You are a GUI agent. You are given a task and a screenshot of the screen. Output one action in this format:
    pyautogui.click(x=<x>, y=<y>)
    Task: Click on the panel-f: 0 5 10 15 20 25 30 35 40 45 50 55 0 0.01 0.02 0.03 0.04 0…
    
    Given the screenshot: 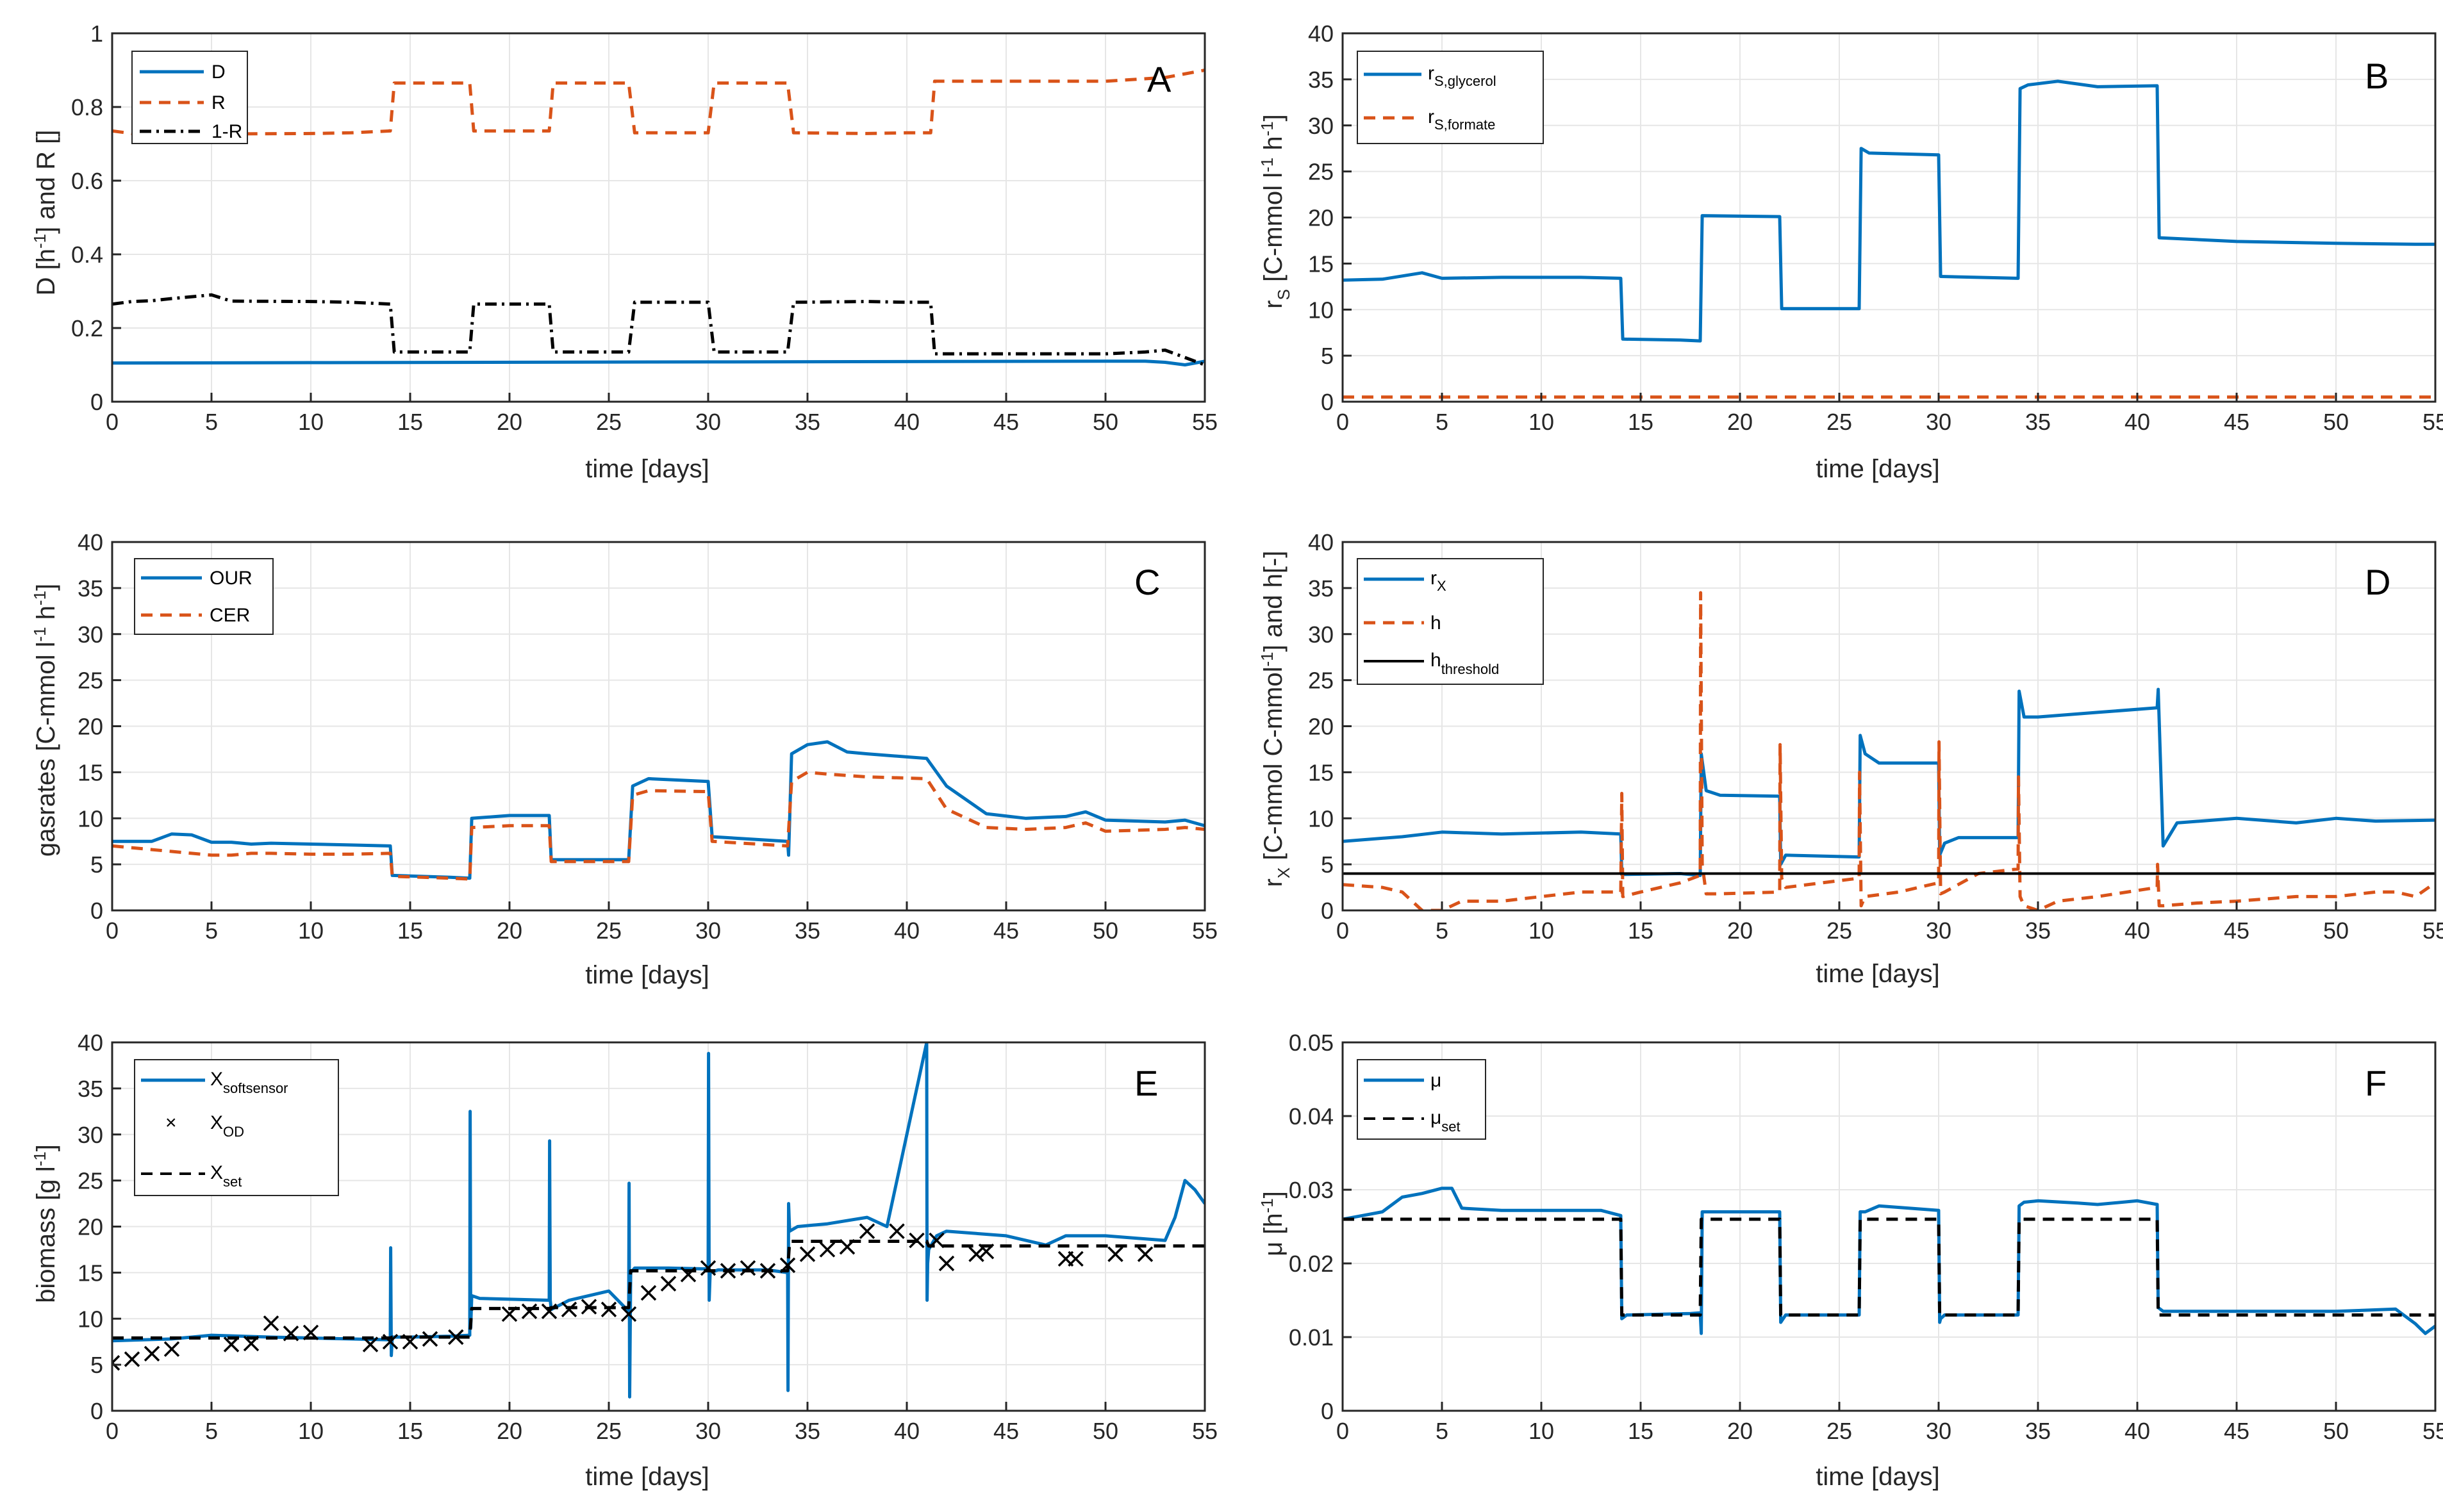 What is the action you would take?
    pyautogui.click(x=1850, y=1260)
    